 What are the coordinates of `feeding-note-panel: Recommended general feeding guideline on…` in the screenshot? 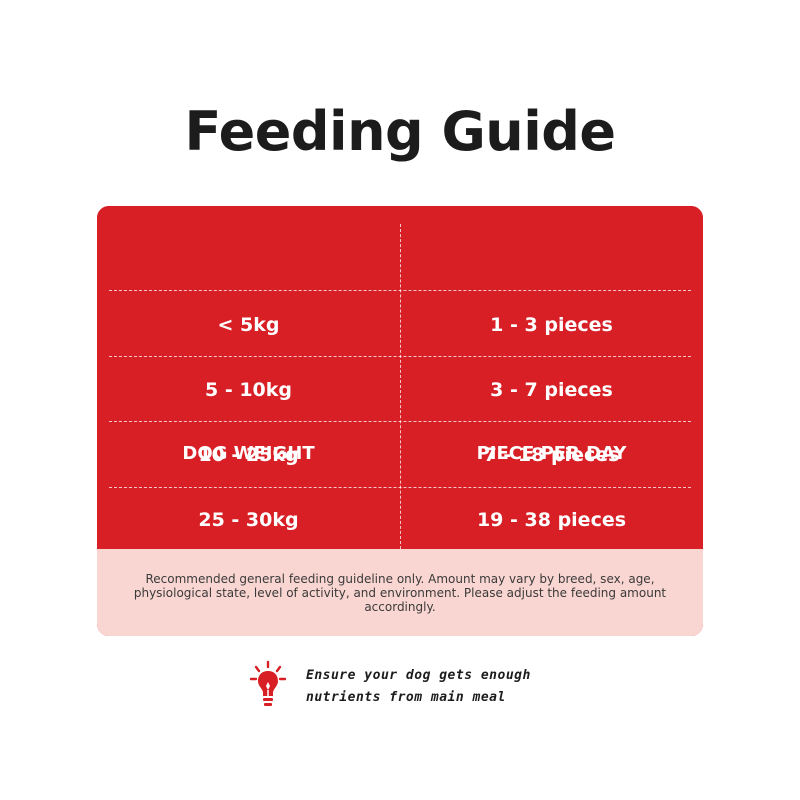 It's located at (400, 592).